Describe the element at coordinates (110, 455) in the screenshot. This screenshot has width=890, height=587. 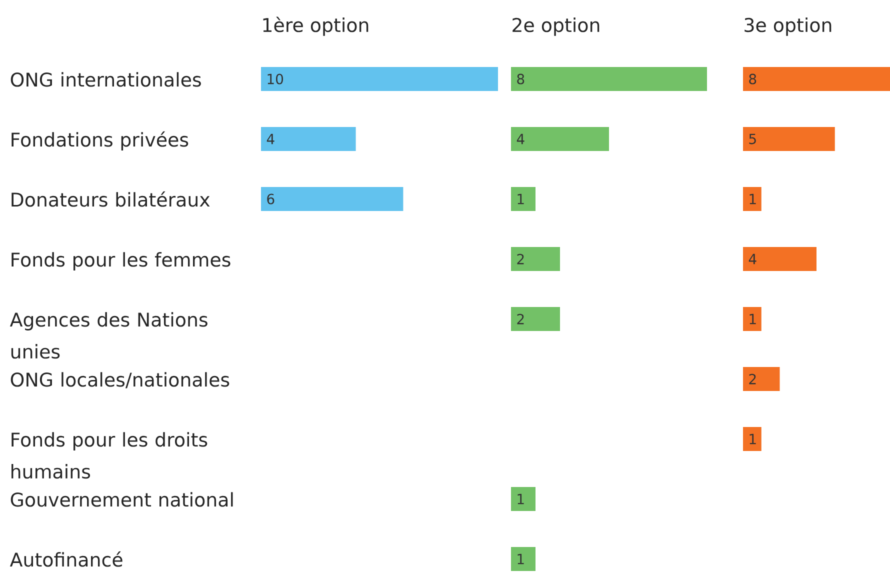
I see `y-tick-label: Fonds pour les droits humains` at that location.